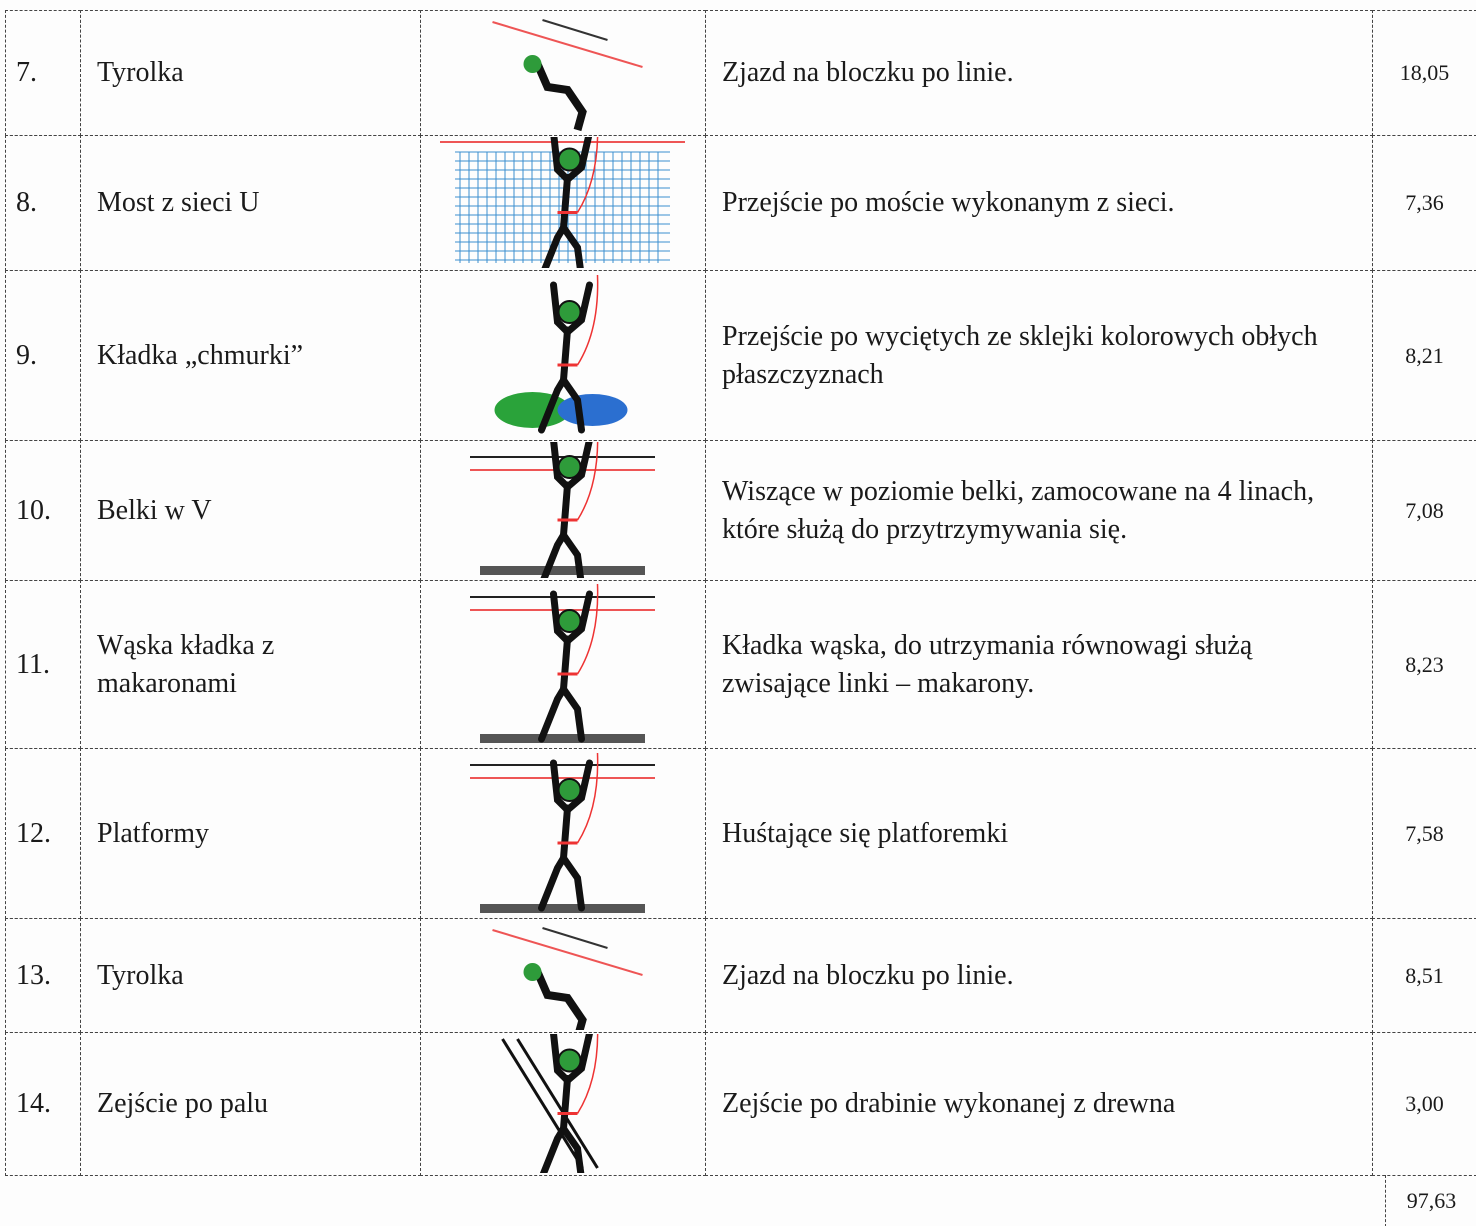  What do you see at coordinates (154, 510) in the screenshot?
I see `attraction-name-text: Belki w V` at bounding box center [154, 510].